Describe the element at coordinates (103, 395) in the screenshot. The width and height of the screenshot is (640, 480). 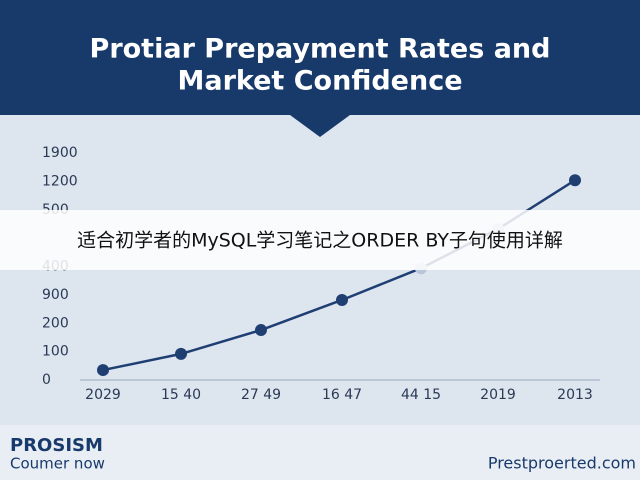
I see `x-tick-label: 2029` at that location.